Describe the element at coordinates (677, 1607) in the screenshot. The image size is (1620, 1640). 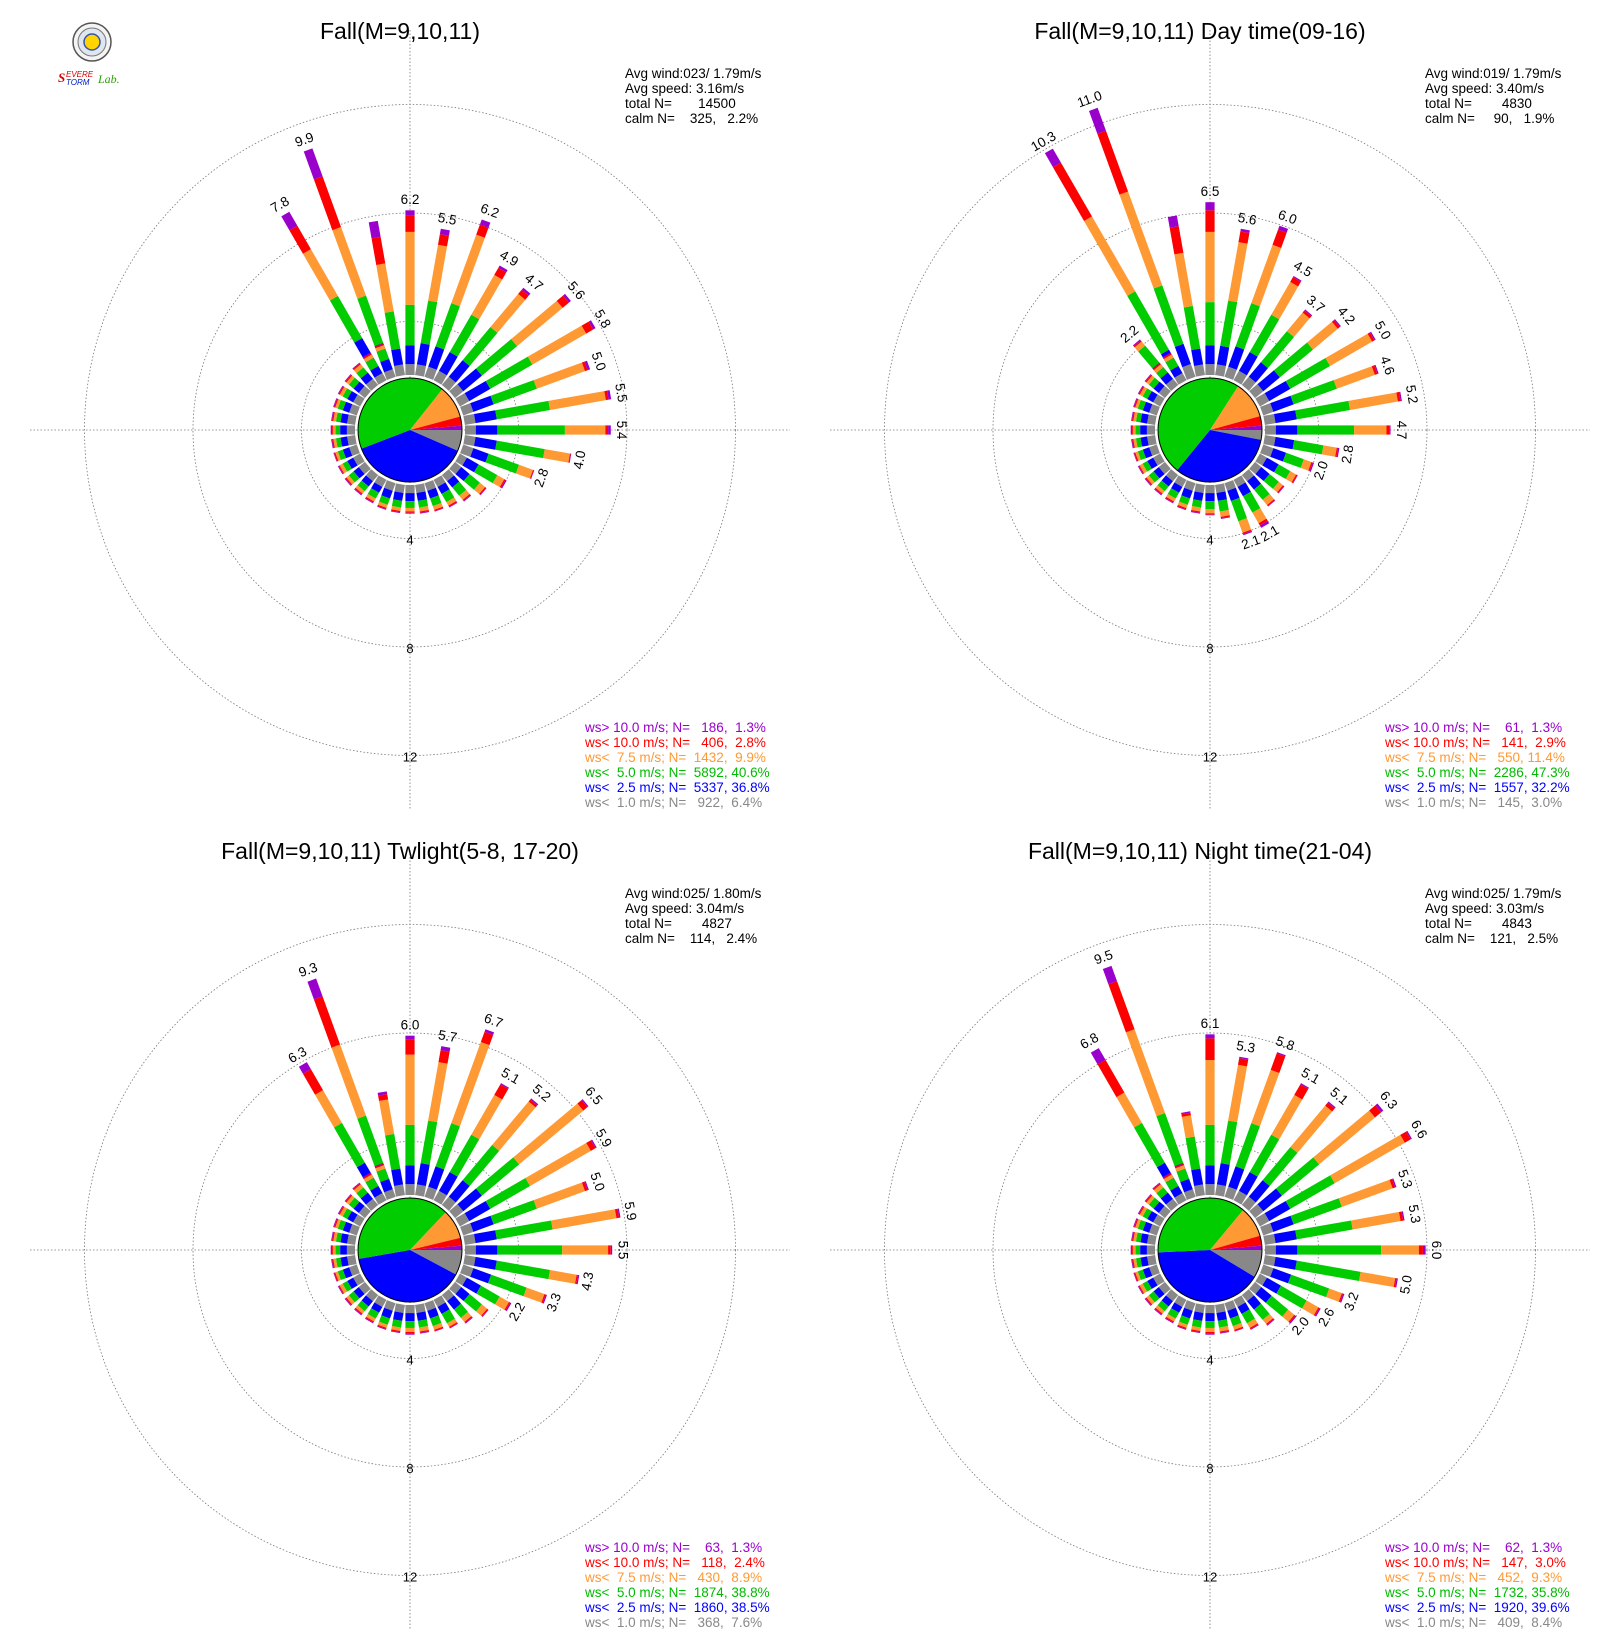
I see `legend-entry: ws< 2.5 m/s; N= 1860, 38.5%` at that location.